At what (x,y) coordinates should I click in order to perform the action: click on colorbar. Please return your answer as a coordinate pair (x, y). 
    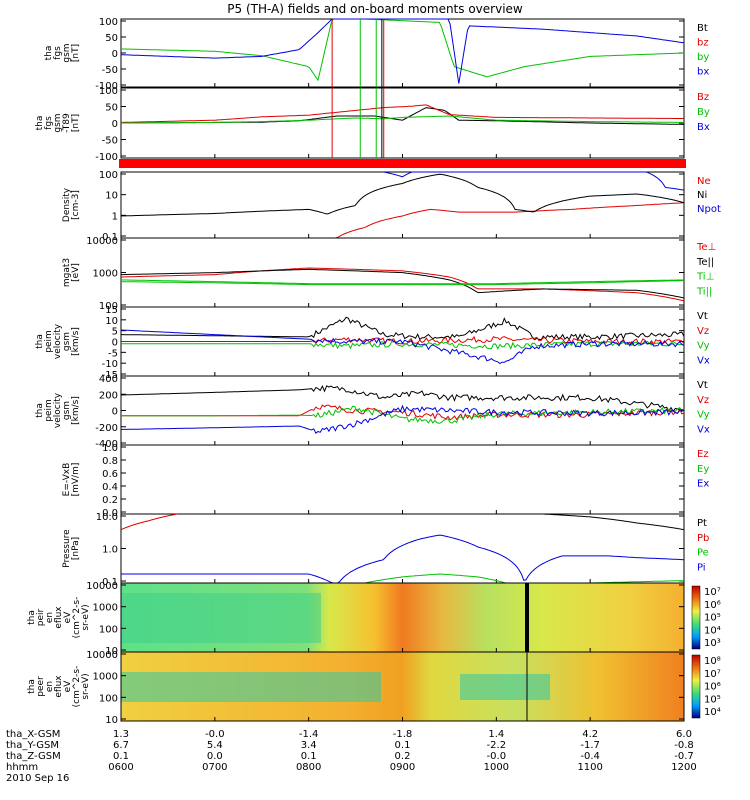
    Looking at the image, I should click on (696, 617).